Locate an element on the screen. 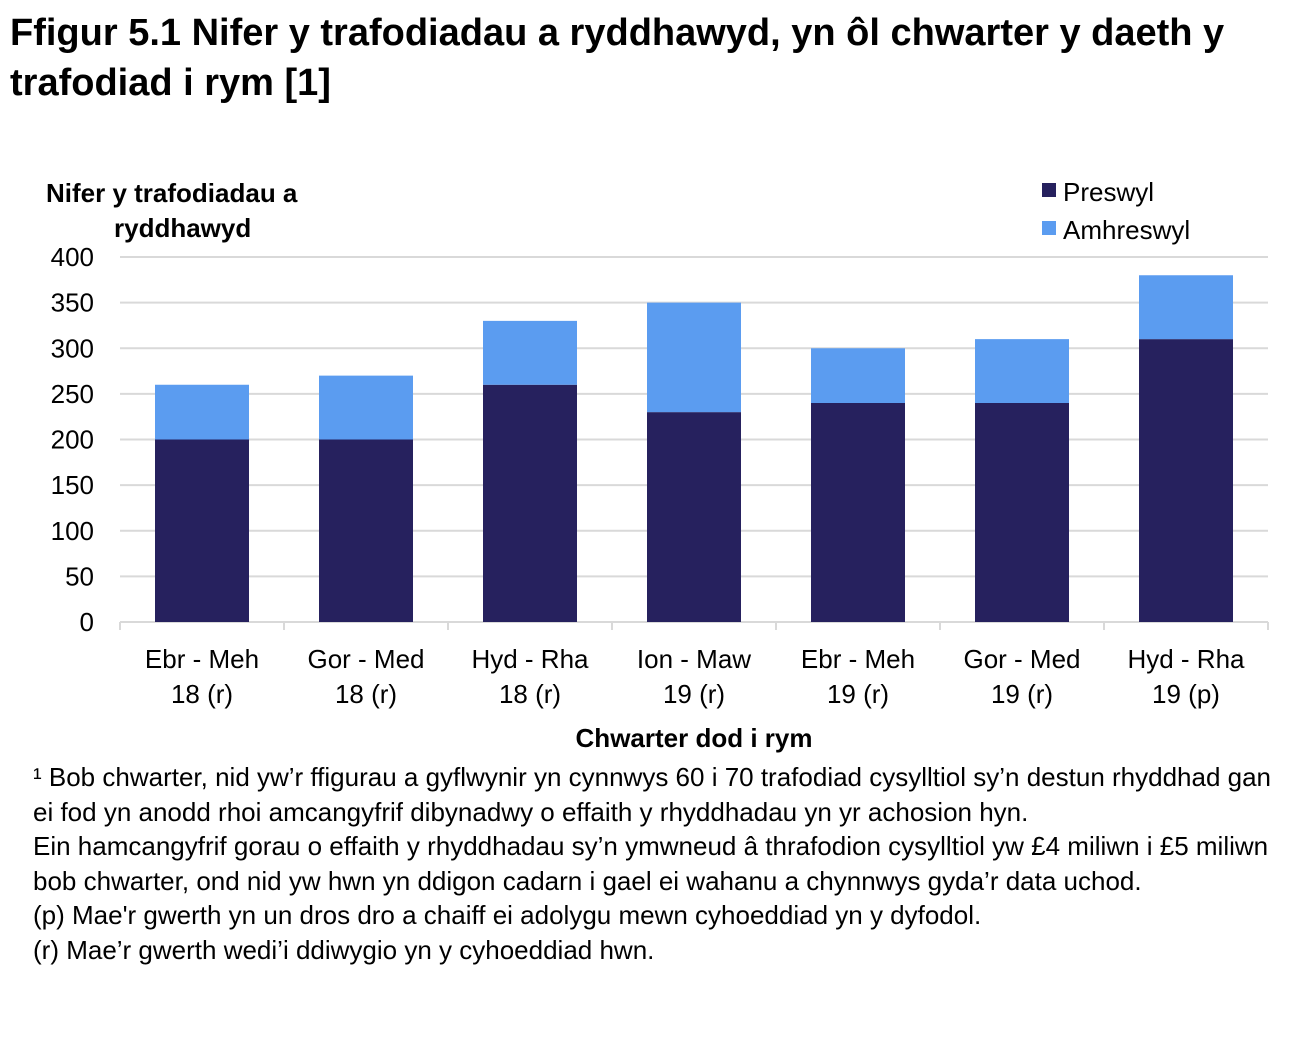 The width and height of the screenshot is (1299, 1055). legend-swatch-preswyl is located at coordinates (1049, 190).